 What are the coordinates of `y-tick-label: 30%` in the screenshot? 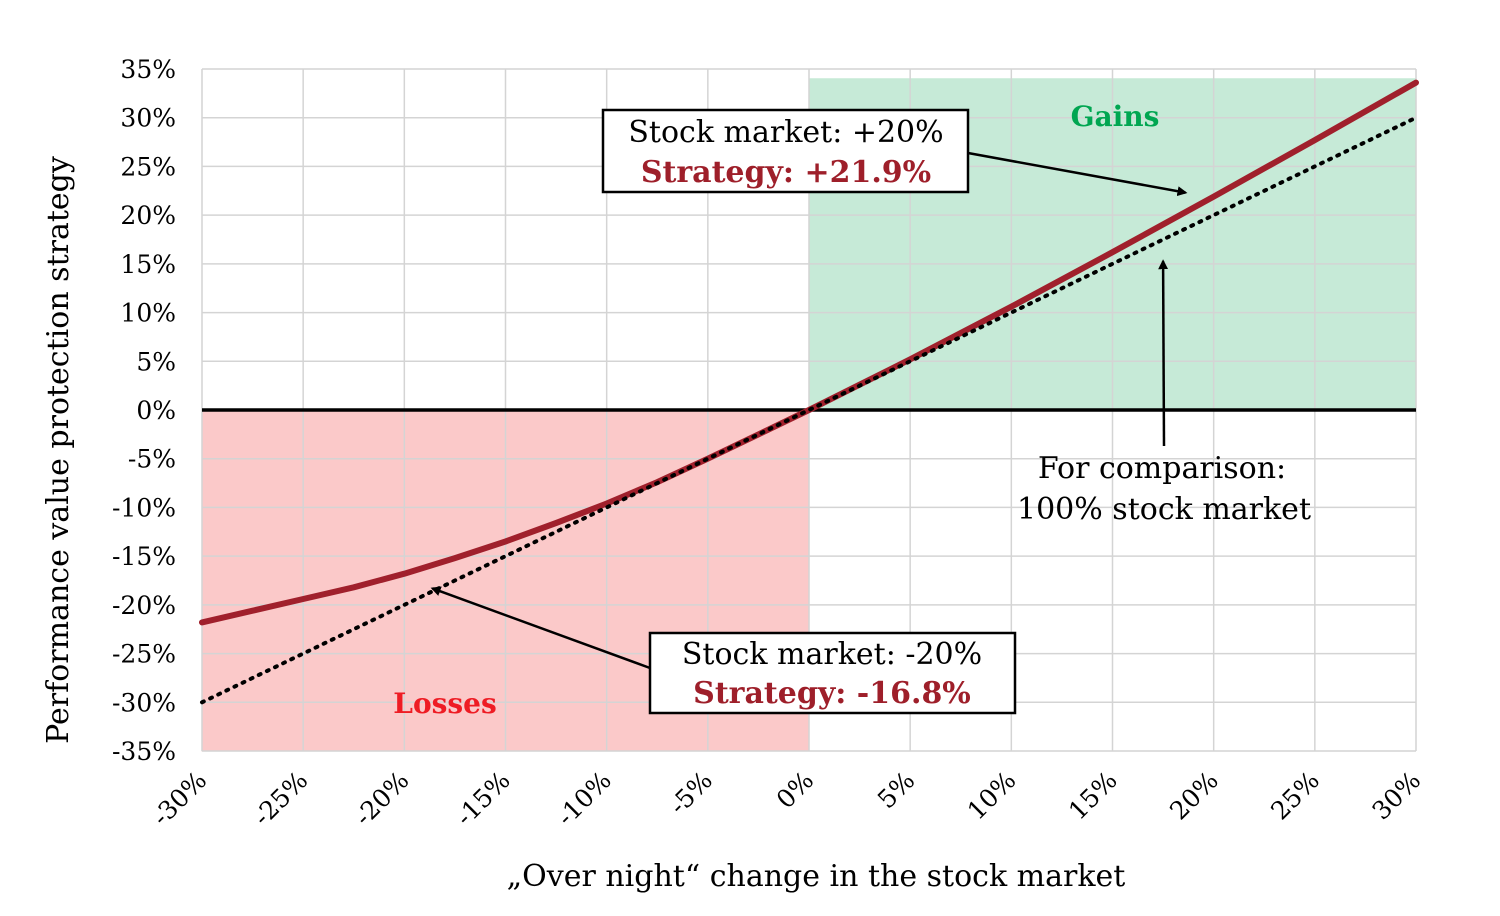 It's located at (148, 118).